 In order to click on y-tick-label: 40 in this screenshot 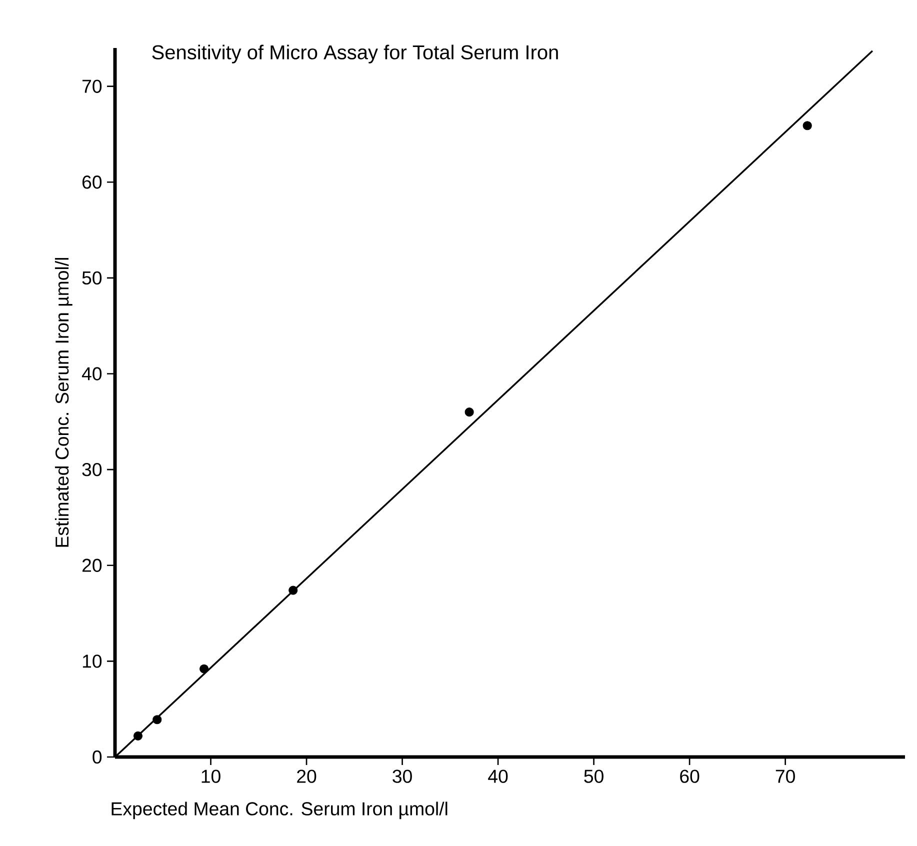, I will do `click(92, 373)`.